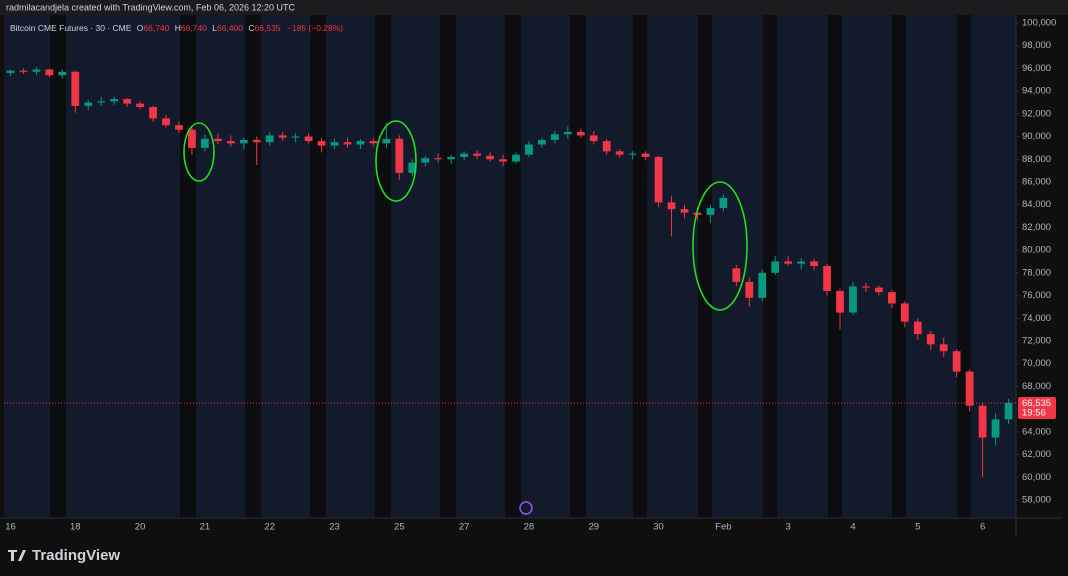  What do you see at coordinates (205, 527) in the screenshot?
I see `x-tick-label: 21` at bounding box center [205, 527].